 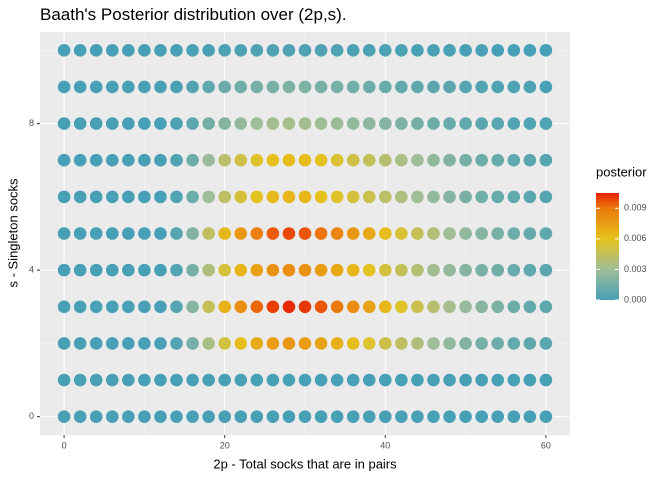 I want to click on legend-tick-label: 0.009, so click(x=635, y=208).